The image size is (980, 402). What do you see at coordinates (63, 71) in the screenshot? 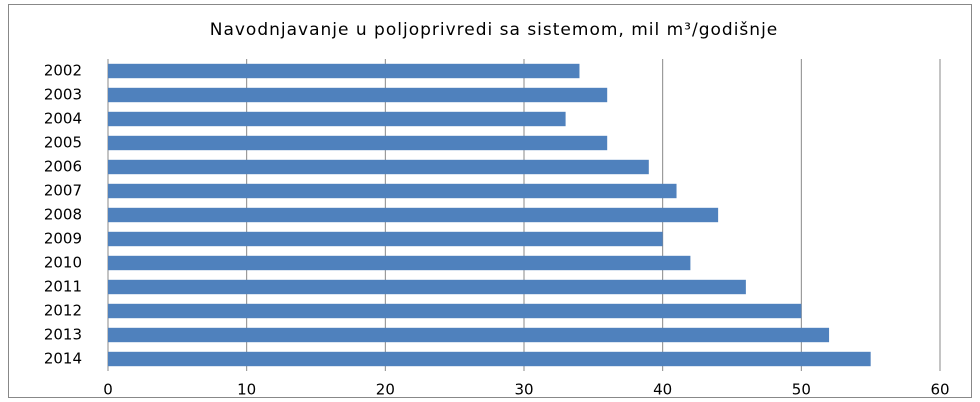
I see `y-tick-label: 2002` at bounding box center [63, 71].